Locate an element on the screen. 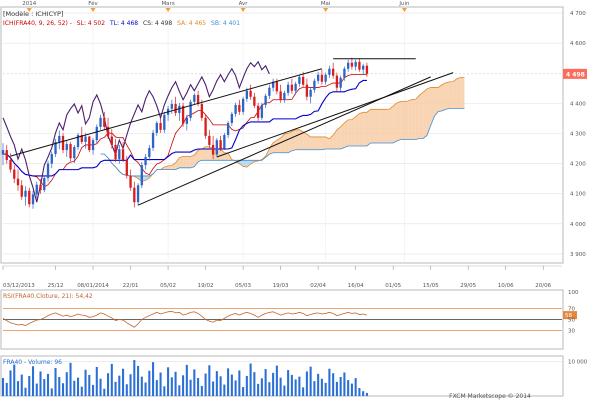 The image size is (594, 404). date-tick-label: 29/05 is located at coordinates (468, 286).